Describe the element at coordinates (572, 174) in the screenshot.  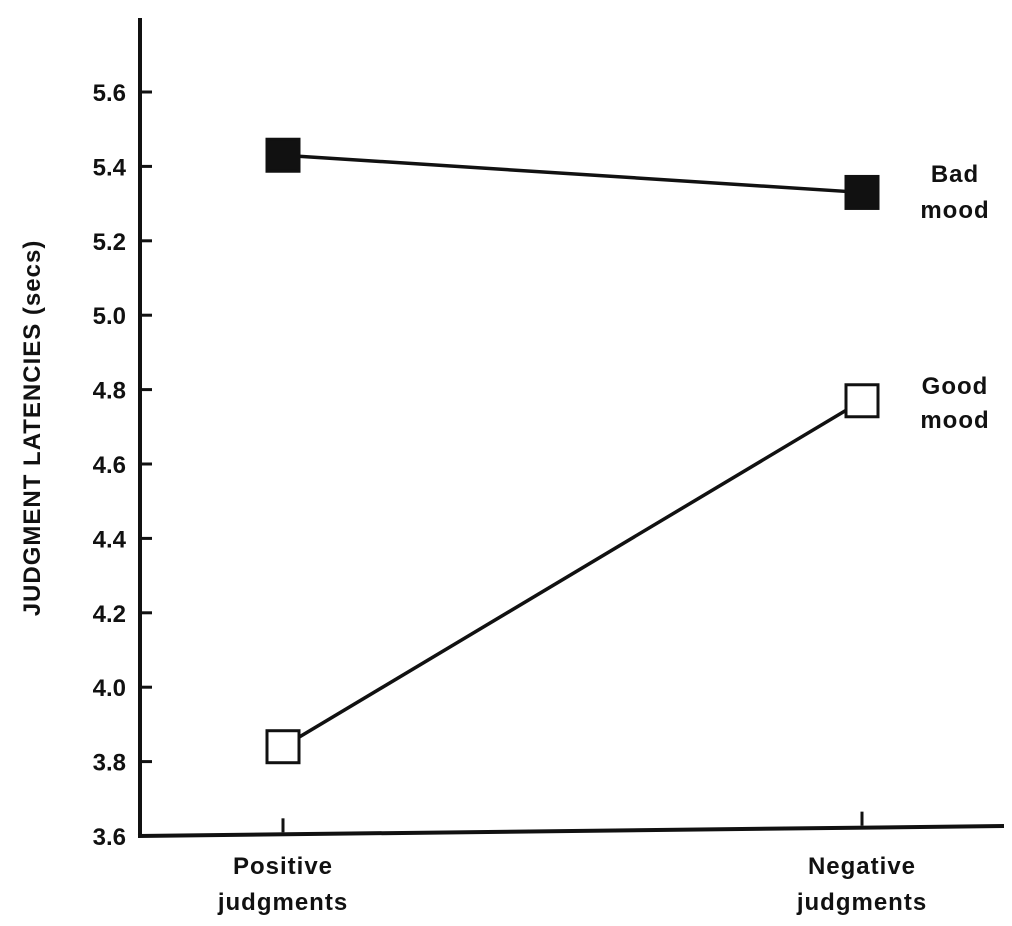
I see `series-line` at that location.